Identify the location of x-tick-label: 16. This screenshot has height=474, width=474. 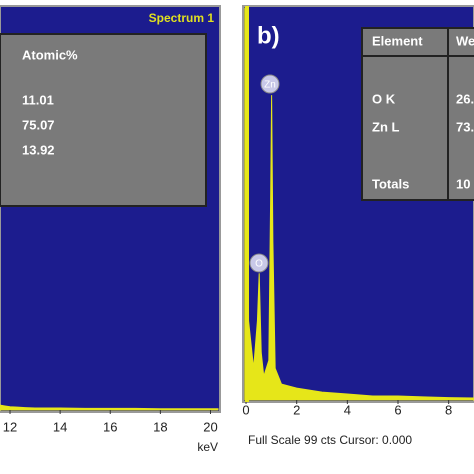
(110, 426).